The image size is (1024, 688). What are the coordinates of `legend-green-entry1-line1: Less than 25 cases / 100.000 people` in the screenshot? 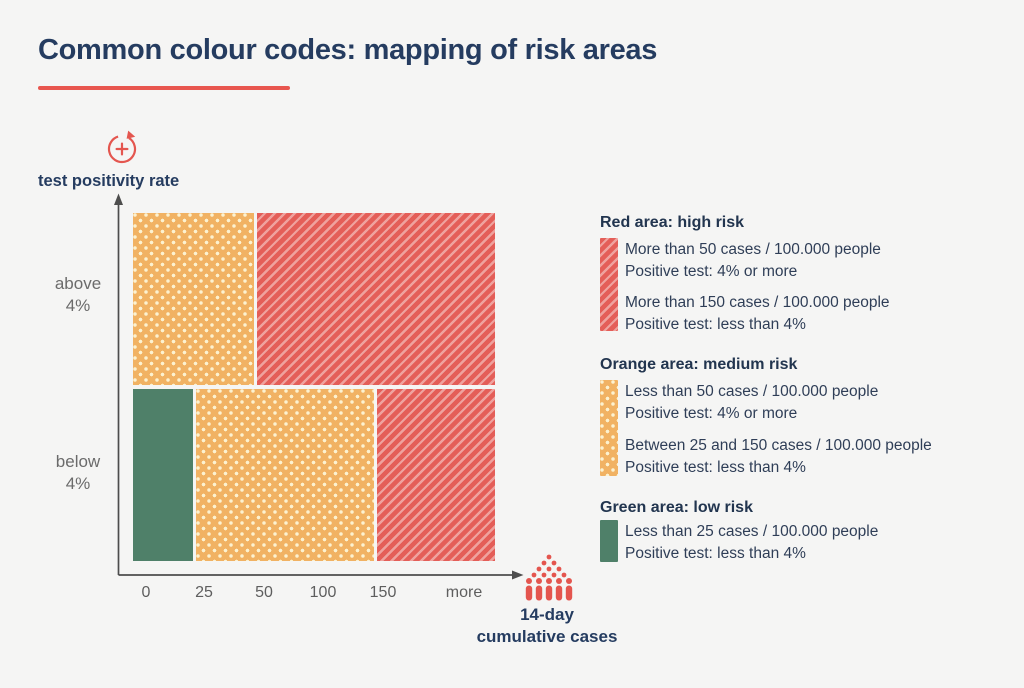 It's located at (752, 531).